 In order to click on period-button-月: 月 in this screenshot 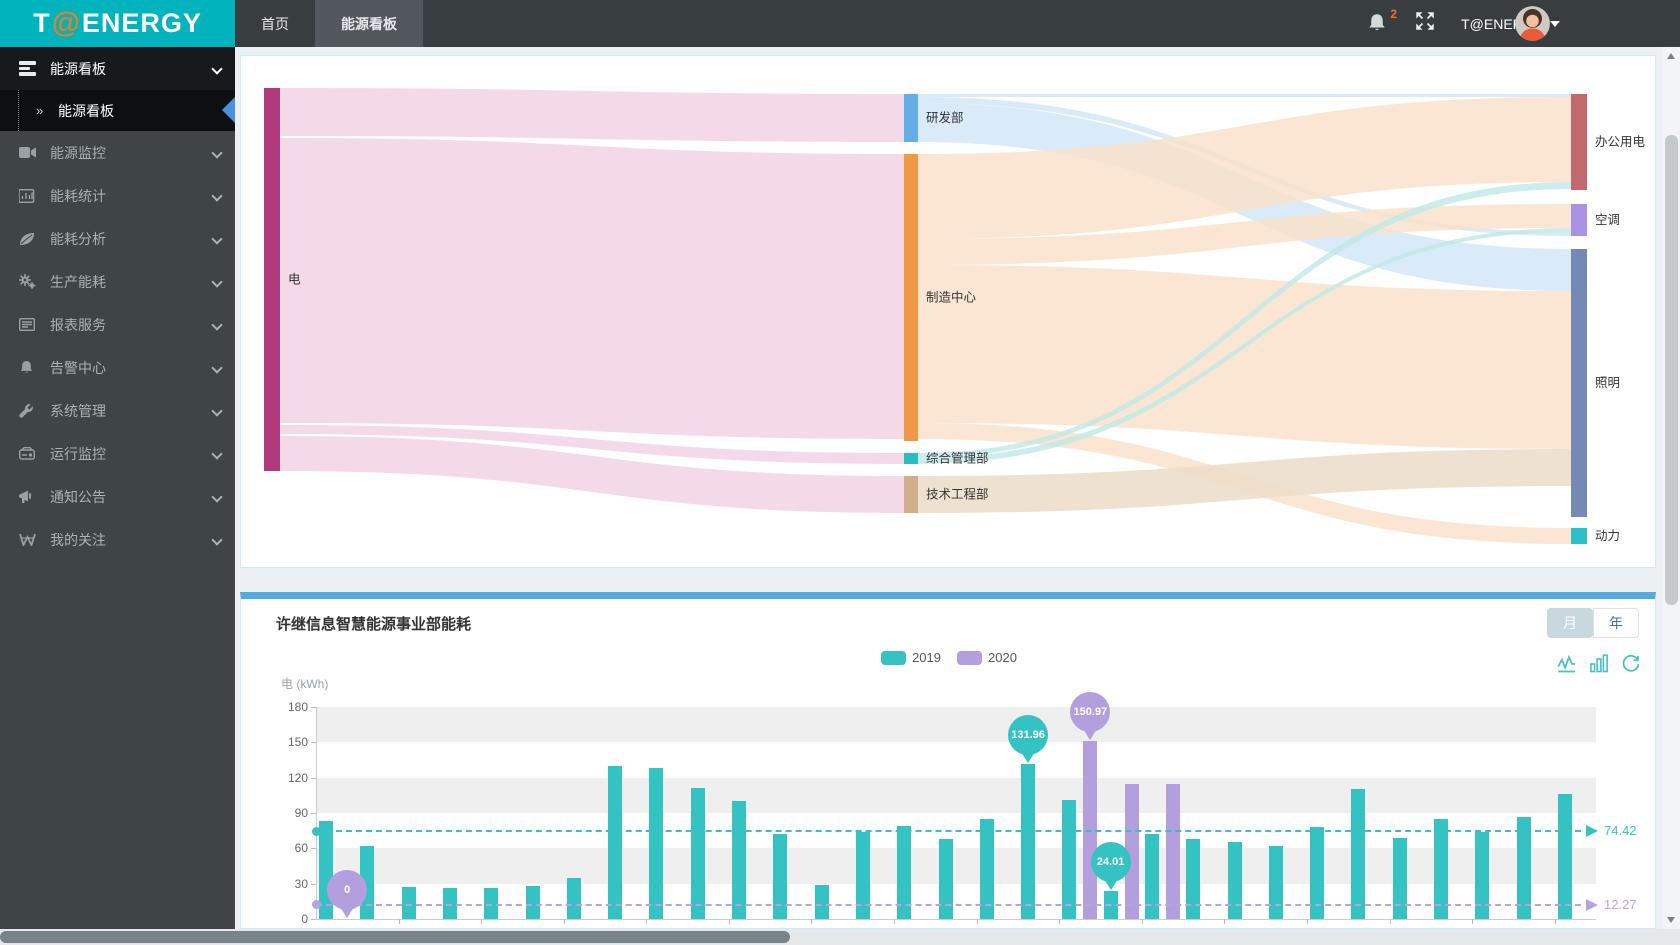, I will do `click(1570, 623)`.